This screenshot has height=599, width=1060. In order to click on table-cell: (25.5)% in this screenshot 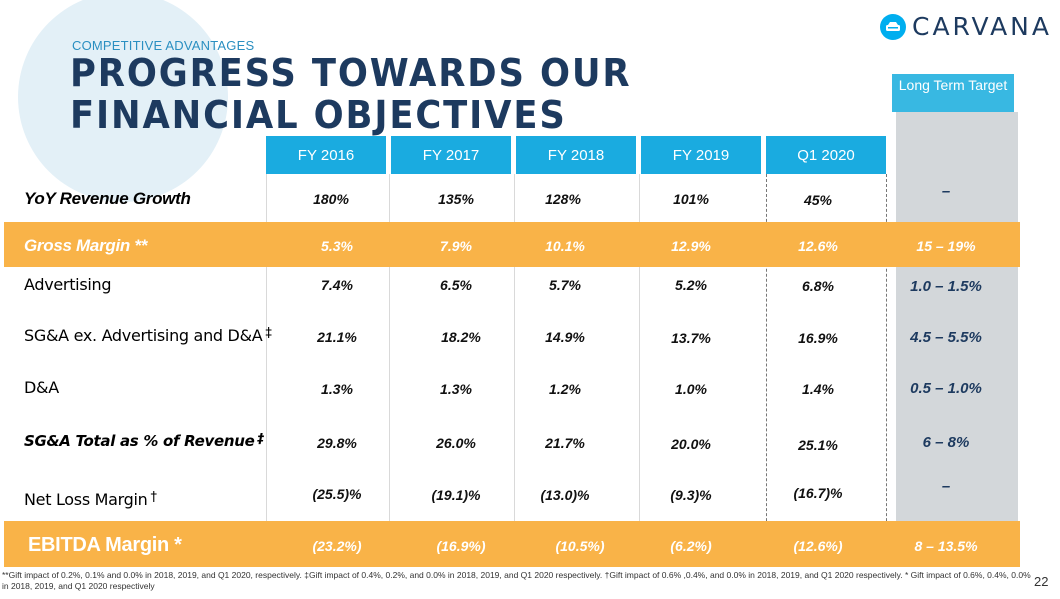, I will do `click(337, 494)`.